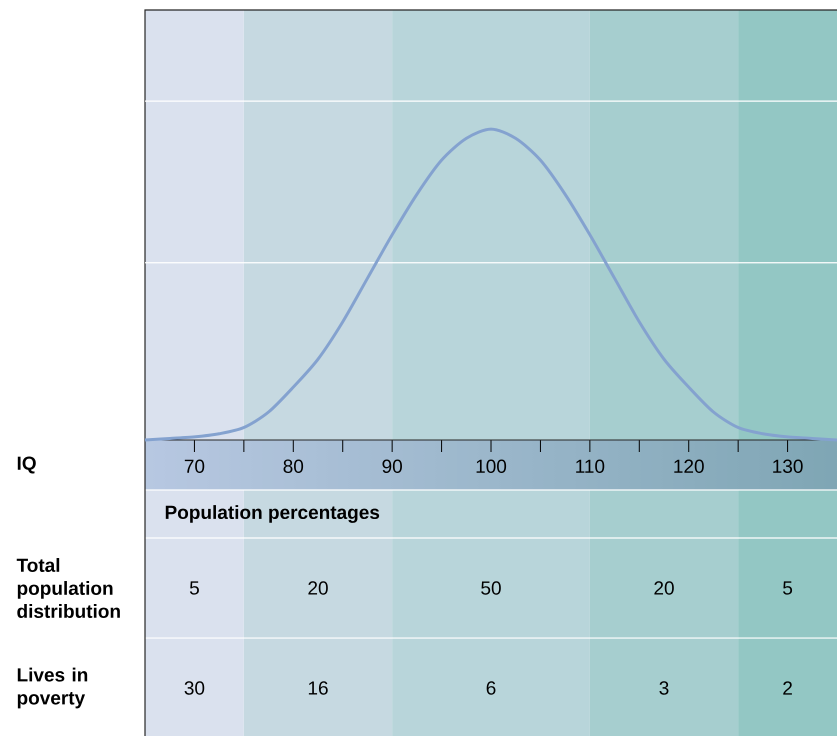  What do you see at coordinates (27, 465) in the screenshot?
I see `text: IQ` at bounding box center [27, 465].